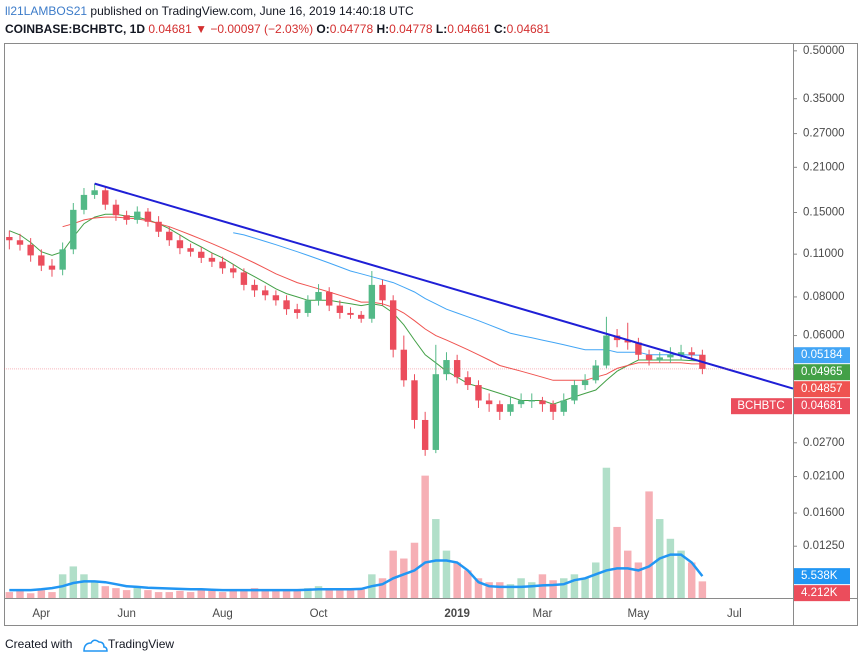  Describe the element at coordinates (639, 614) in the screenshot. I see `x-tick-label: May` at that location.